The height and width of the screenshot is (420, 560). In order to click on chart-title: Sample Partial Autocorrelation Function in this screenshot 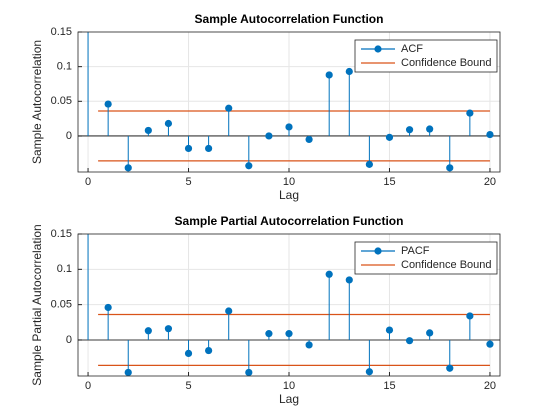, I will do `click(289, 221)`.